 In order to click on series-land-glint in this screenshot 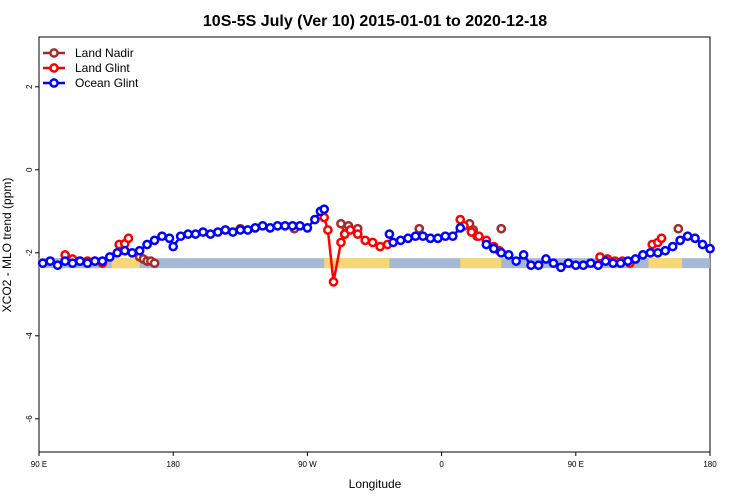, I will do `click(363, 249)`.